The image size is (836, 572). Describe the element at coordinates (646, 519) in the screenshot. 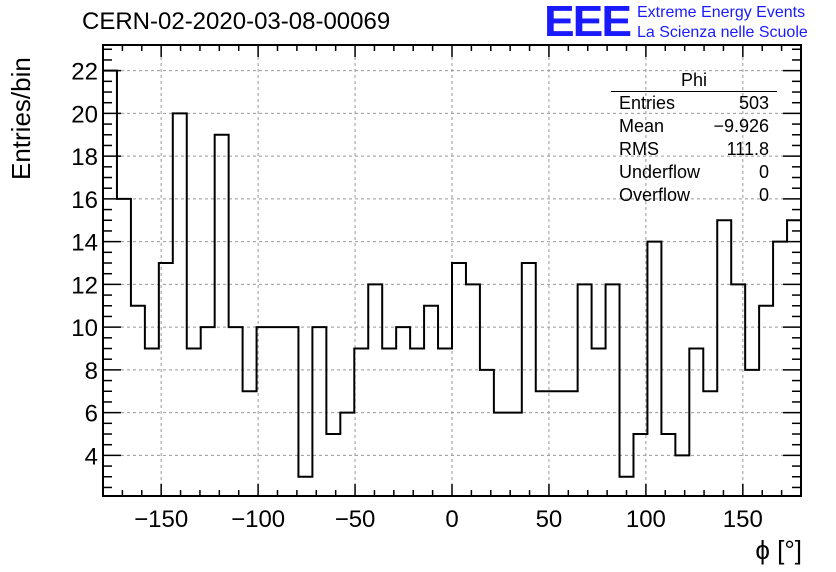

I see `x-tick-label: 100` at that location.